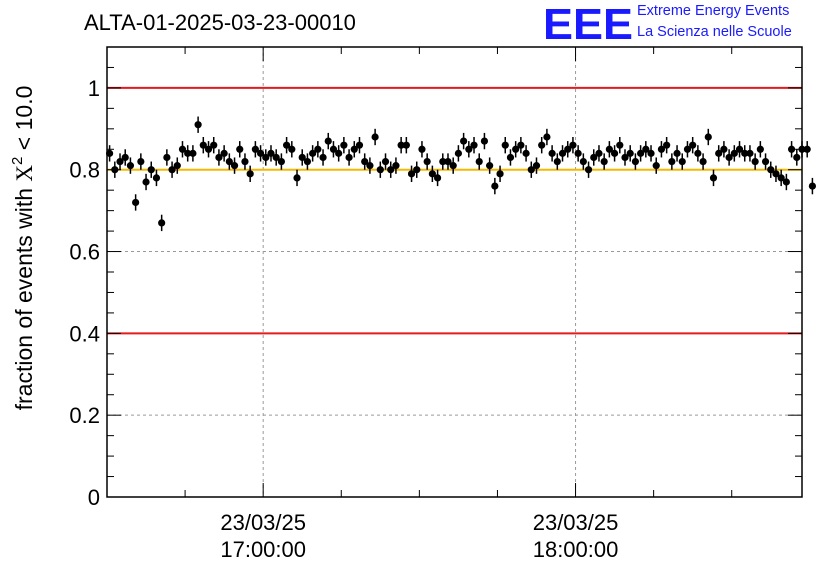  What do you see at coordinates (588, 23) in the screenshot?
I see `eee-logo-text: EEE` at bounding box center [588, 23].